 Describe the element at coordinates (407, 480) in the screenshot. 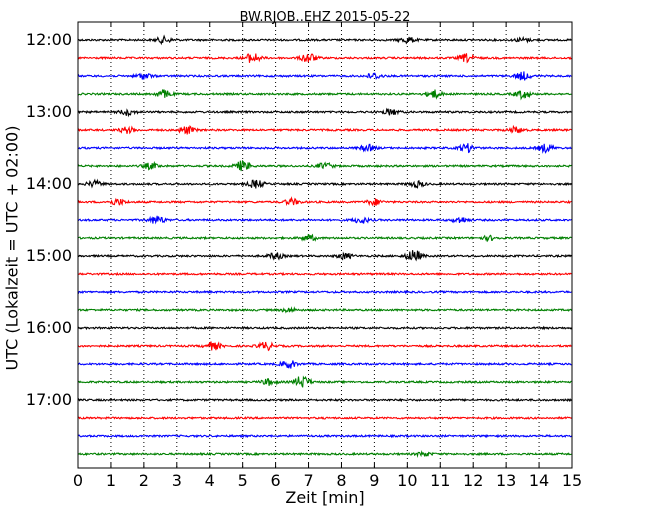

I see `x-tick-label: 10` at that location.